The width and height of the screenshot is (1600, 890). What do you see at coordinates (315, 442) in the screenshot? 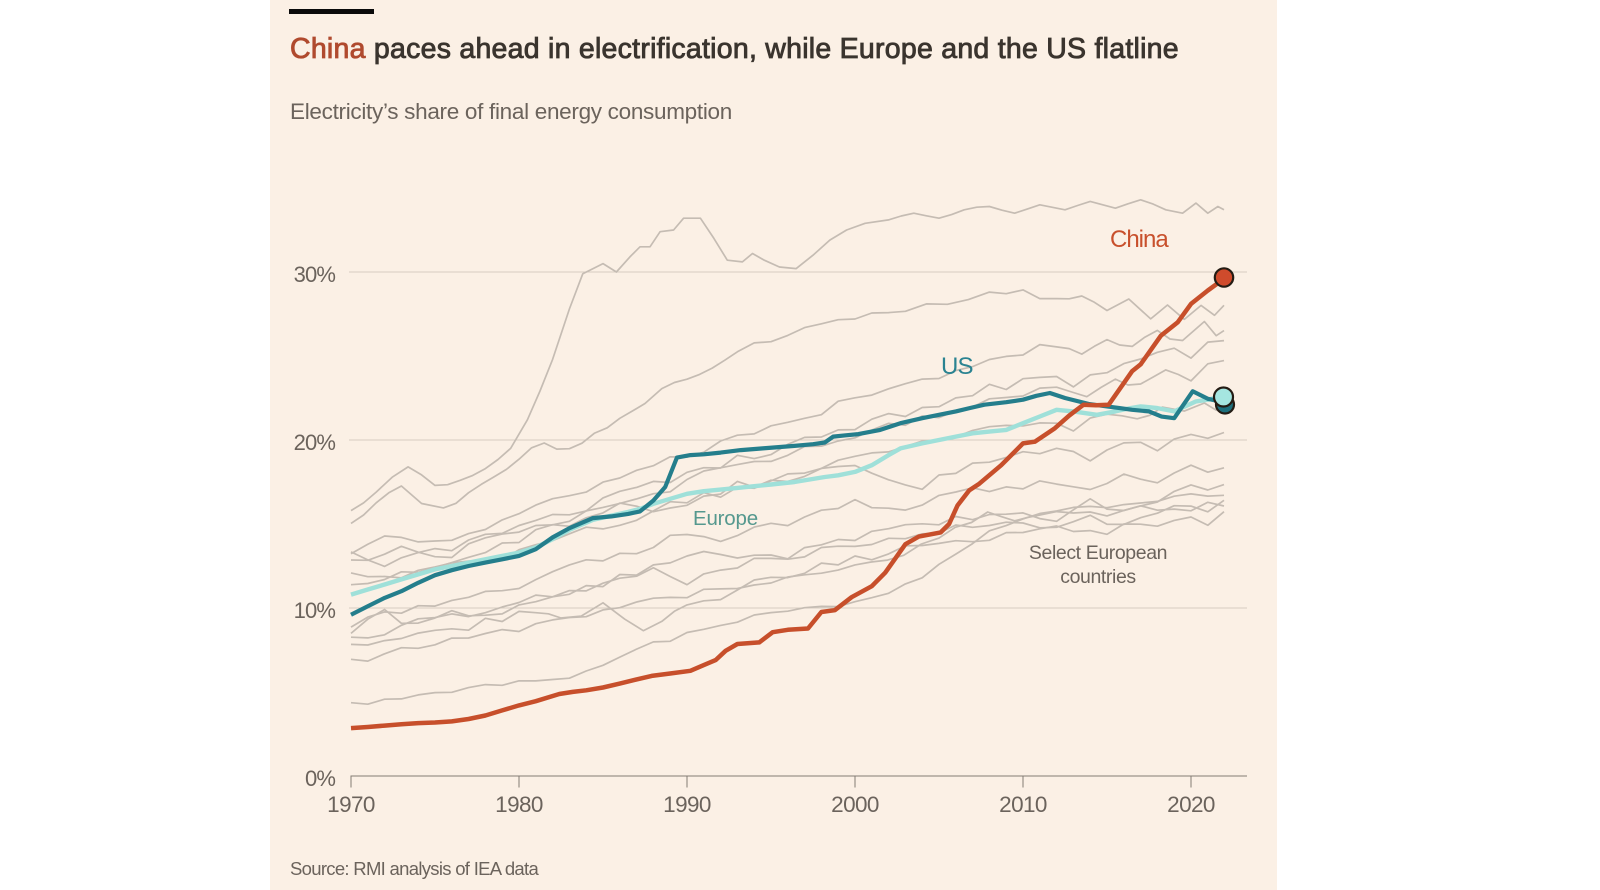
I see `svg-text: 20%` at bounding box center [315, 442].